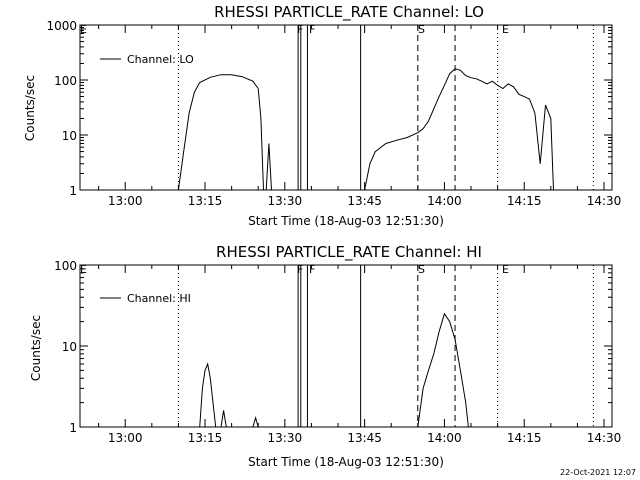  I want to click on panel-lo-ylabel: Counts/sec, so click(30, 108).